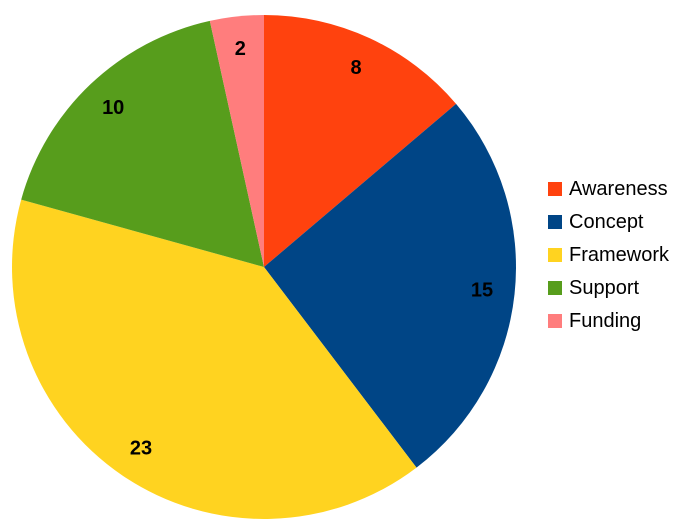 The image size is (699, 522). I want to click on pie-slice-funding, so click(236, 141).